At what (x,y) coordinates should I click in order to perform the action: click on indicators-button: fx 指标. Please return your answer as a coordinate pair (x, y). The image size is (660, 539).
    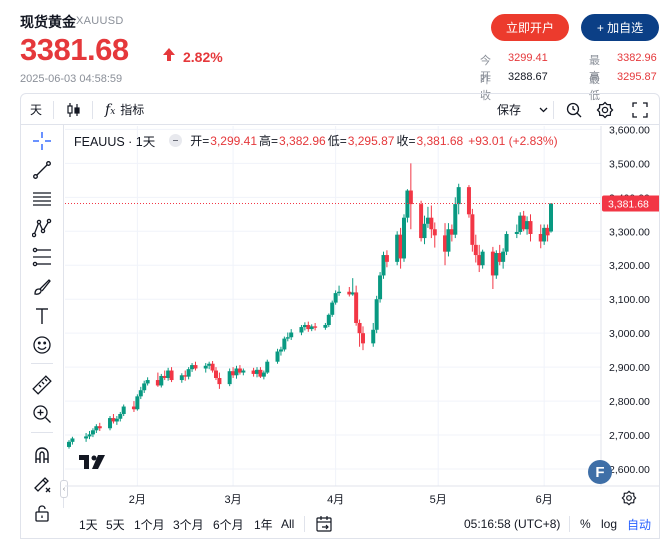
    Looking at the image, I should click on (124, 109).